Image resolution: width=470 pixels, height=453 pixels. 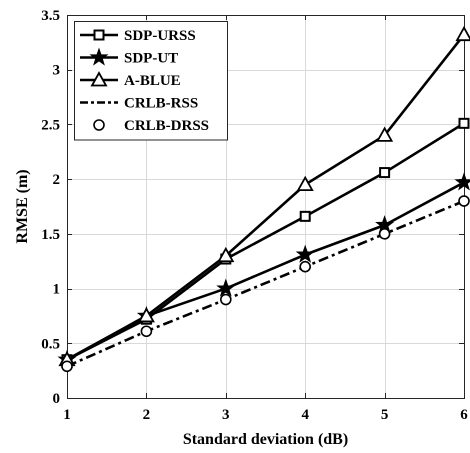 I want to click on x-tick-label: 2, so click(x=147, y=415).